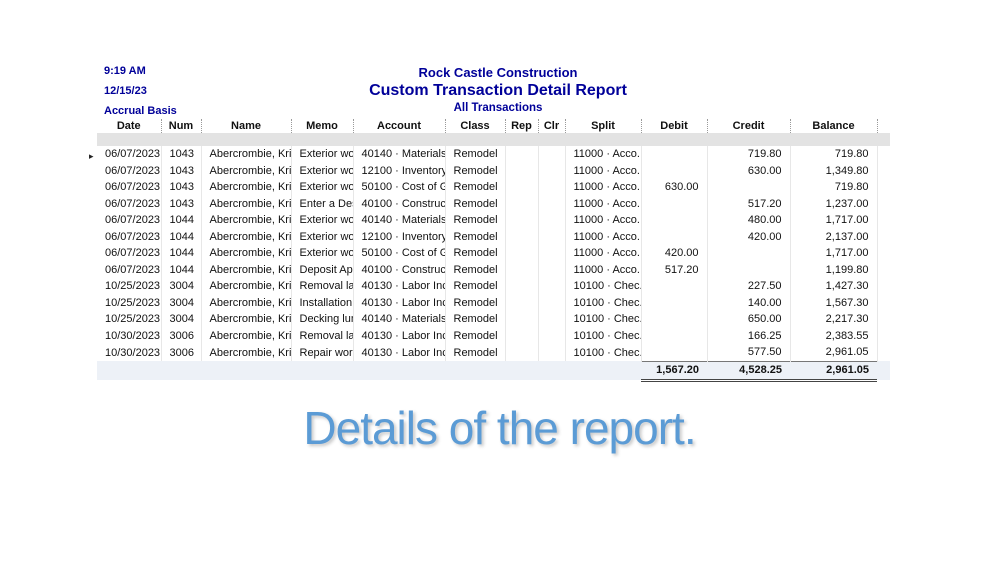 The width and height of the screenshot is (999, 562). I want to click on column-header-rep: Rep, so click(522, 126).